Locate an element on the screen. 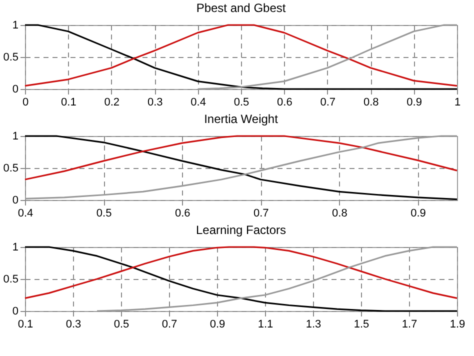 The width and height of the screenshot is (474, 356). x-tick-label: 1.3 is located at coordinates (314, 324).